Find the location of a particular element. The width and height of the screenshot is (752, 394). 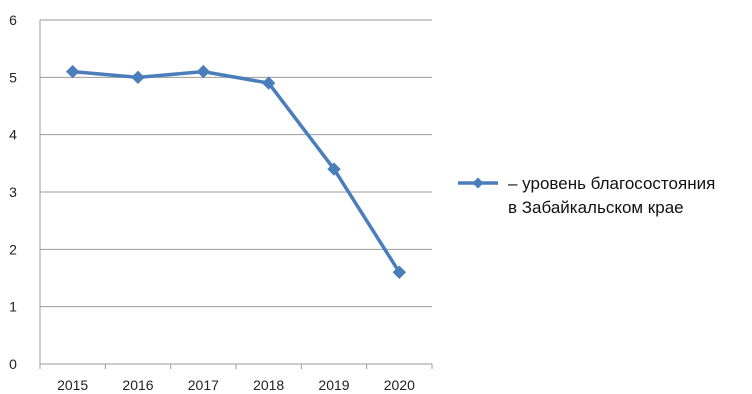

data-point-2020 is located at coordinates (399, 272).